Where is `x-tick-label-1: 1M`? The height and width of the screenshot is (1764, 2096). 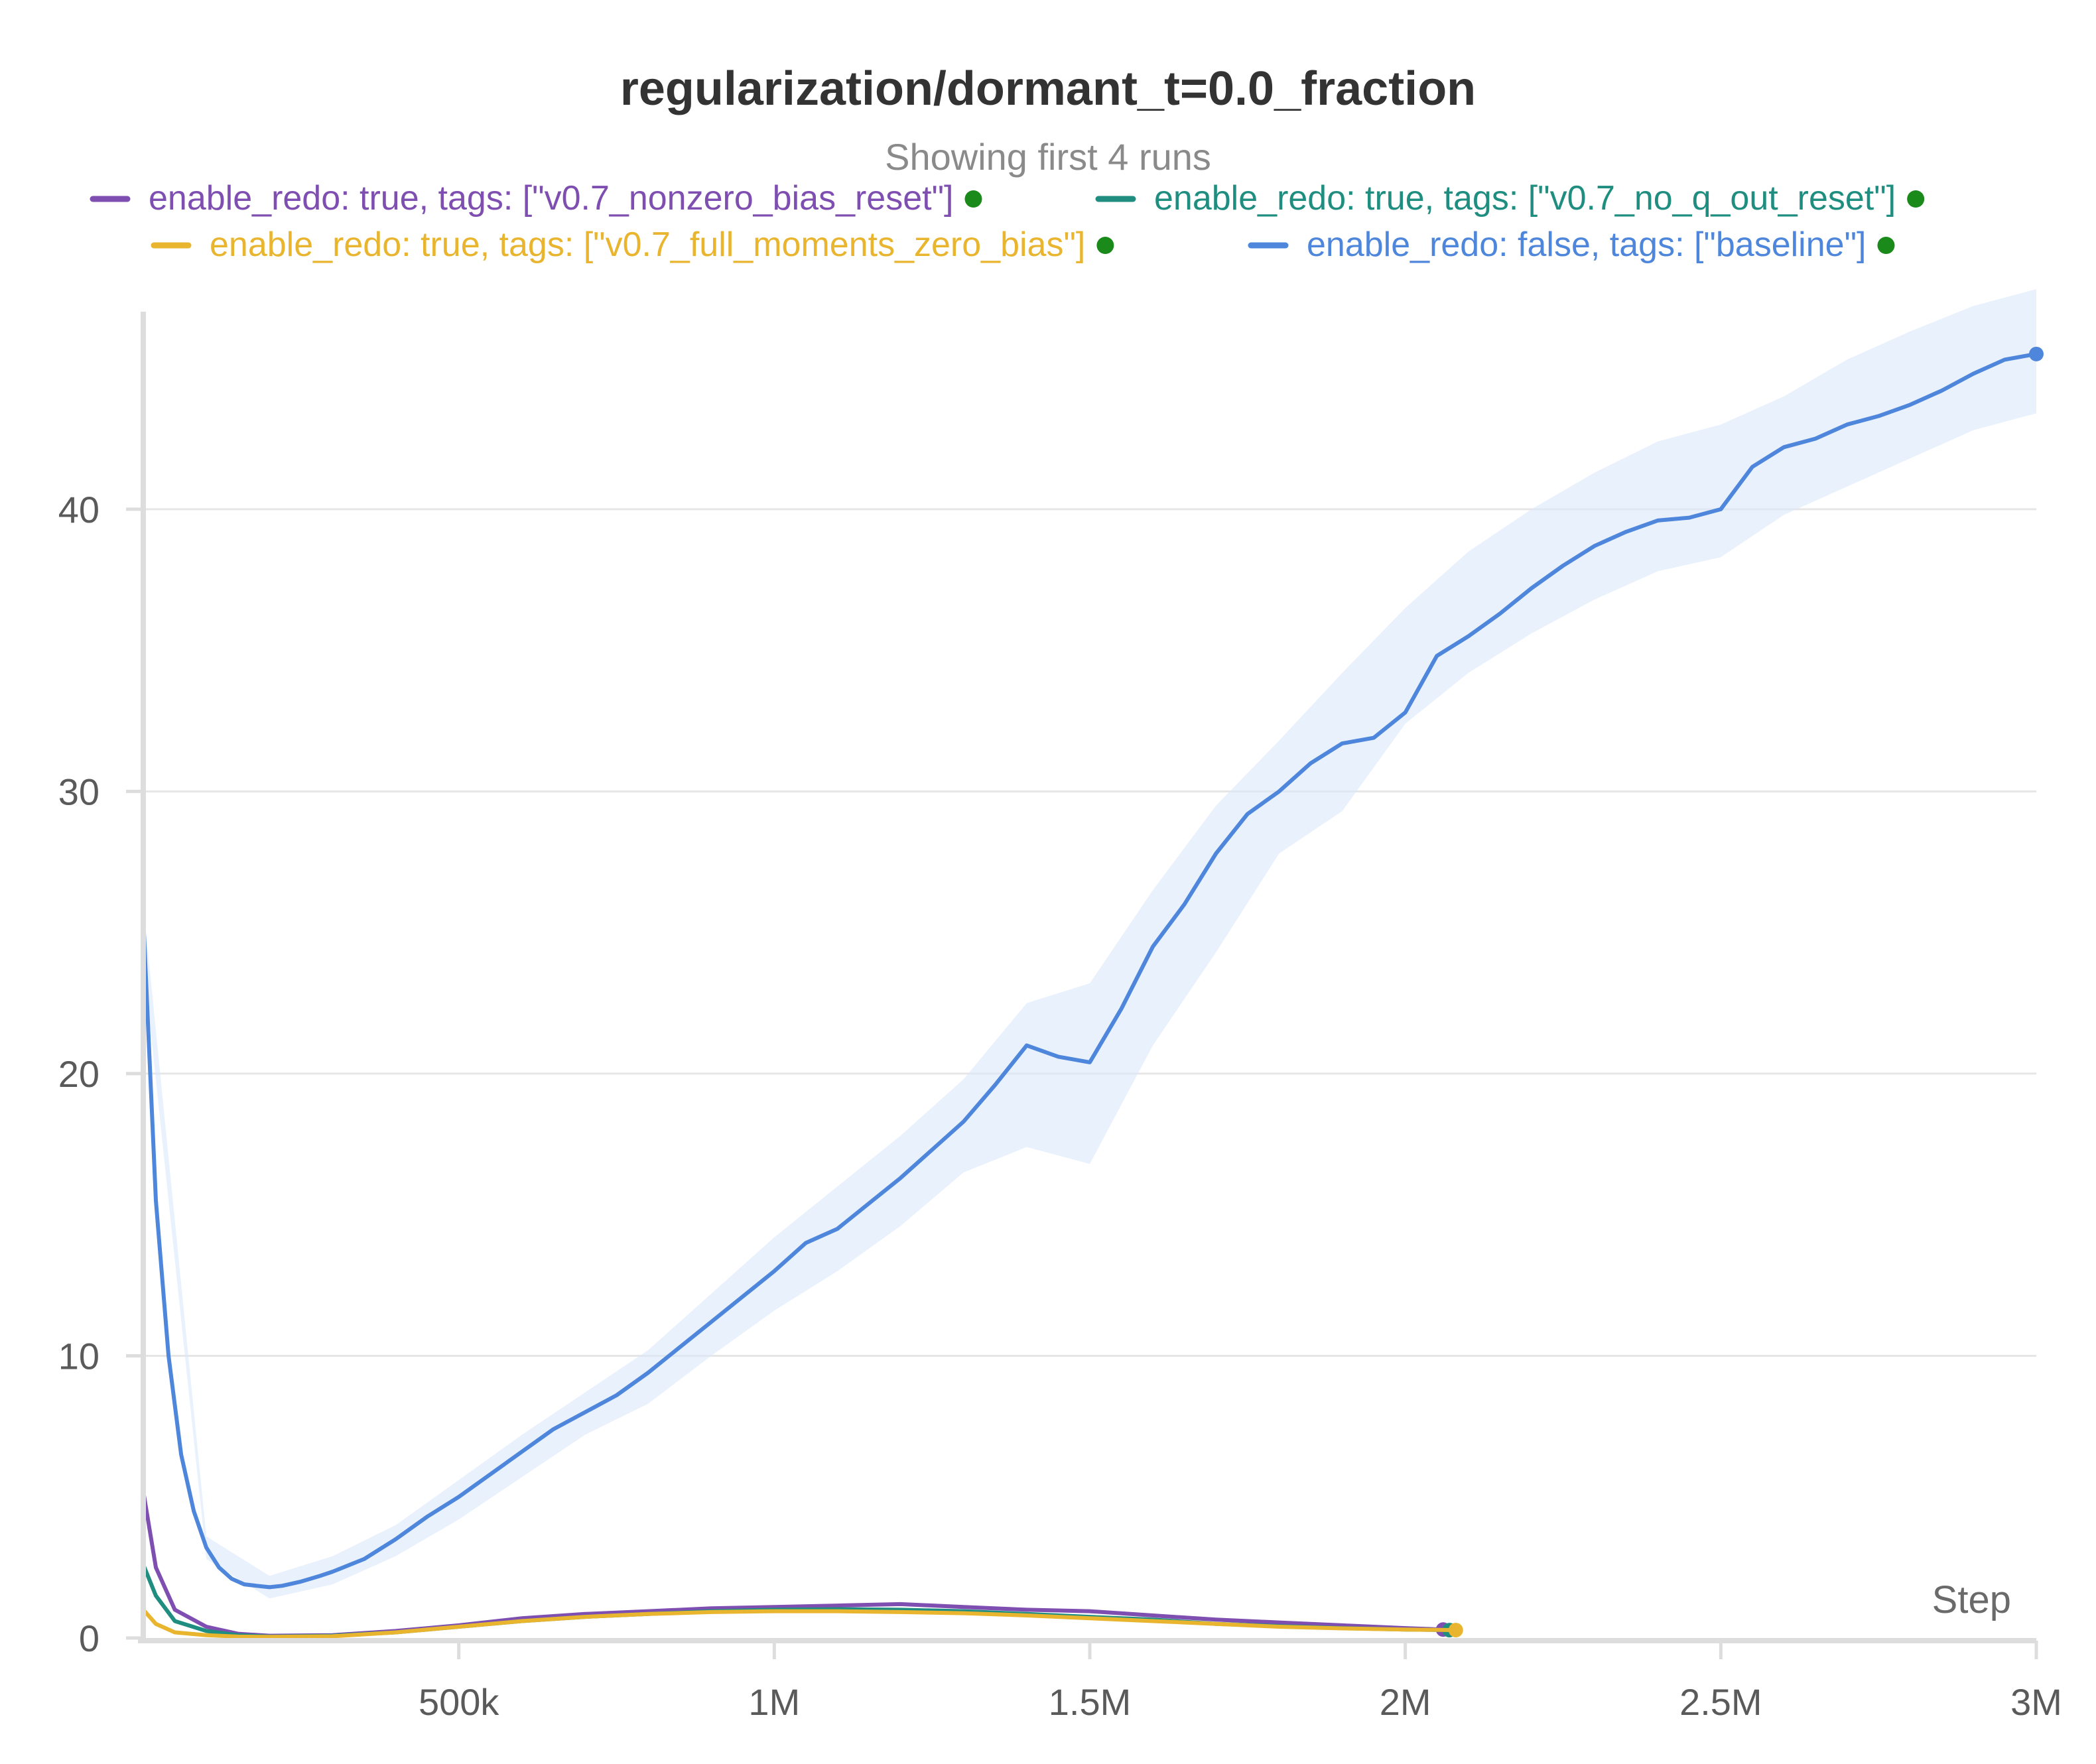 x-tick-label-1: 1M is located at coordinates (774, 1702).